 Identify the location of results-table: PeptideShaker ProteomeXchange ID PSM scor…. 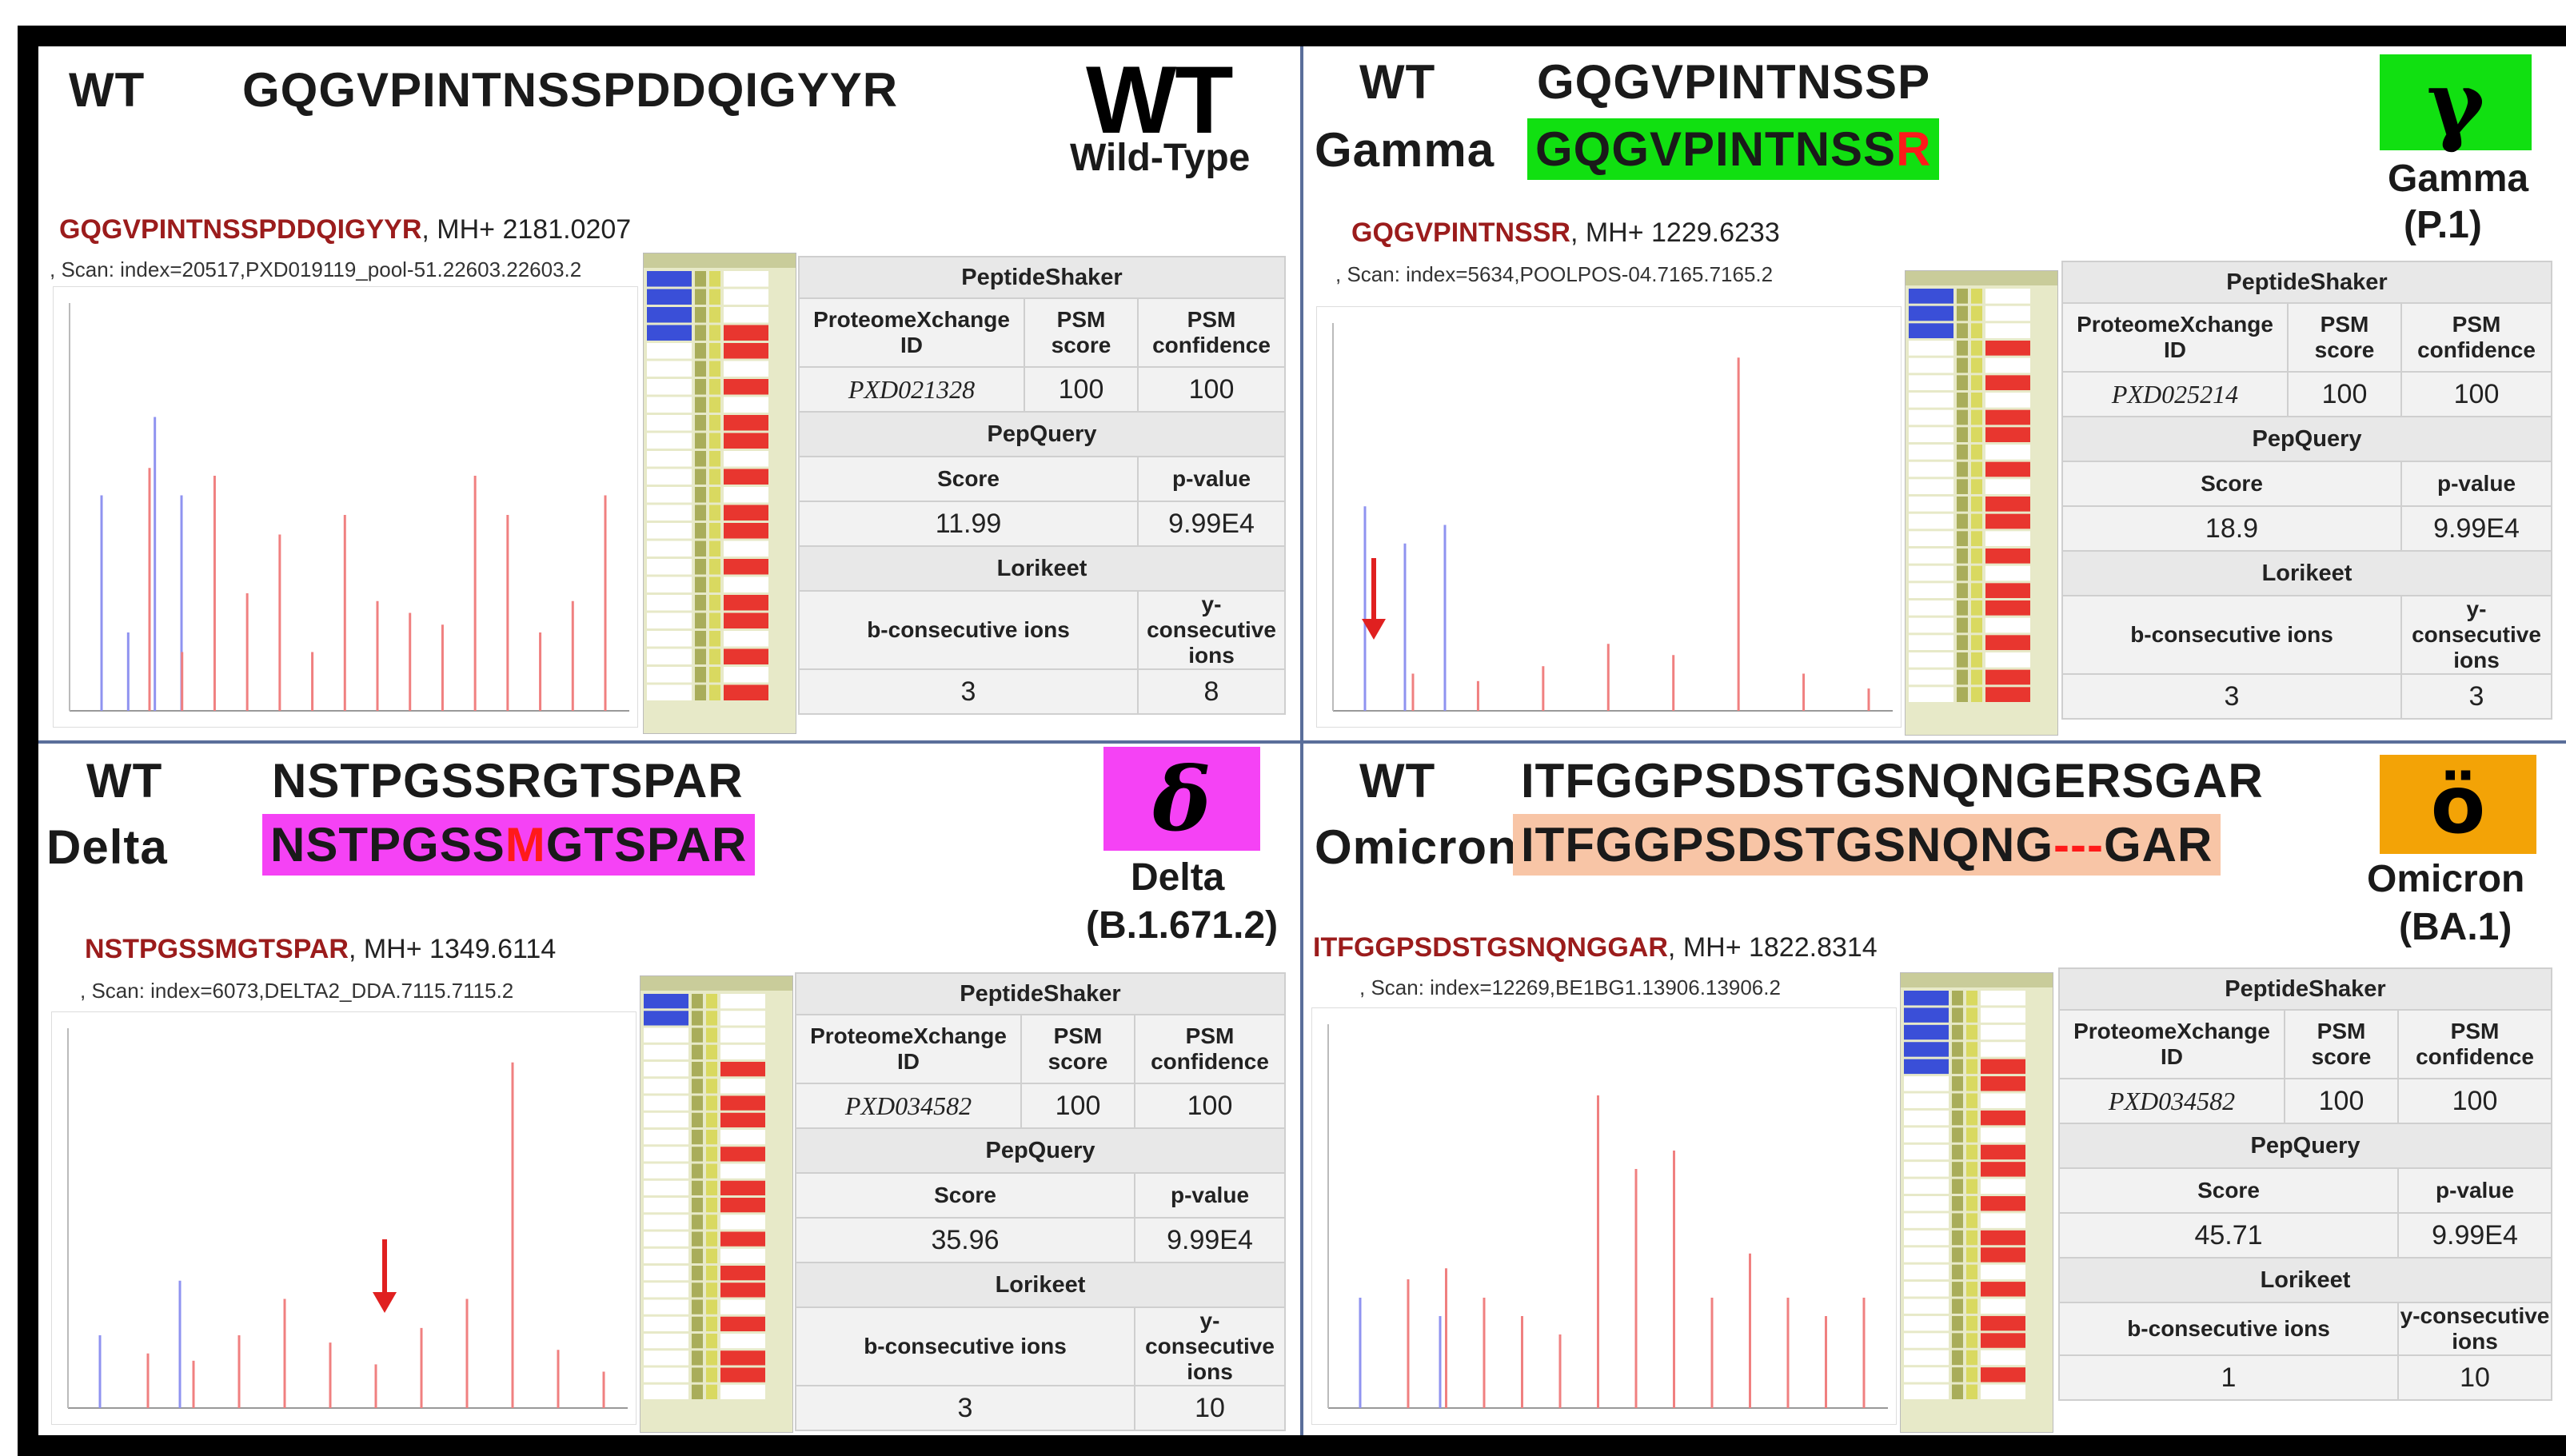
(2306, 490).